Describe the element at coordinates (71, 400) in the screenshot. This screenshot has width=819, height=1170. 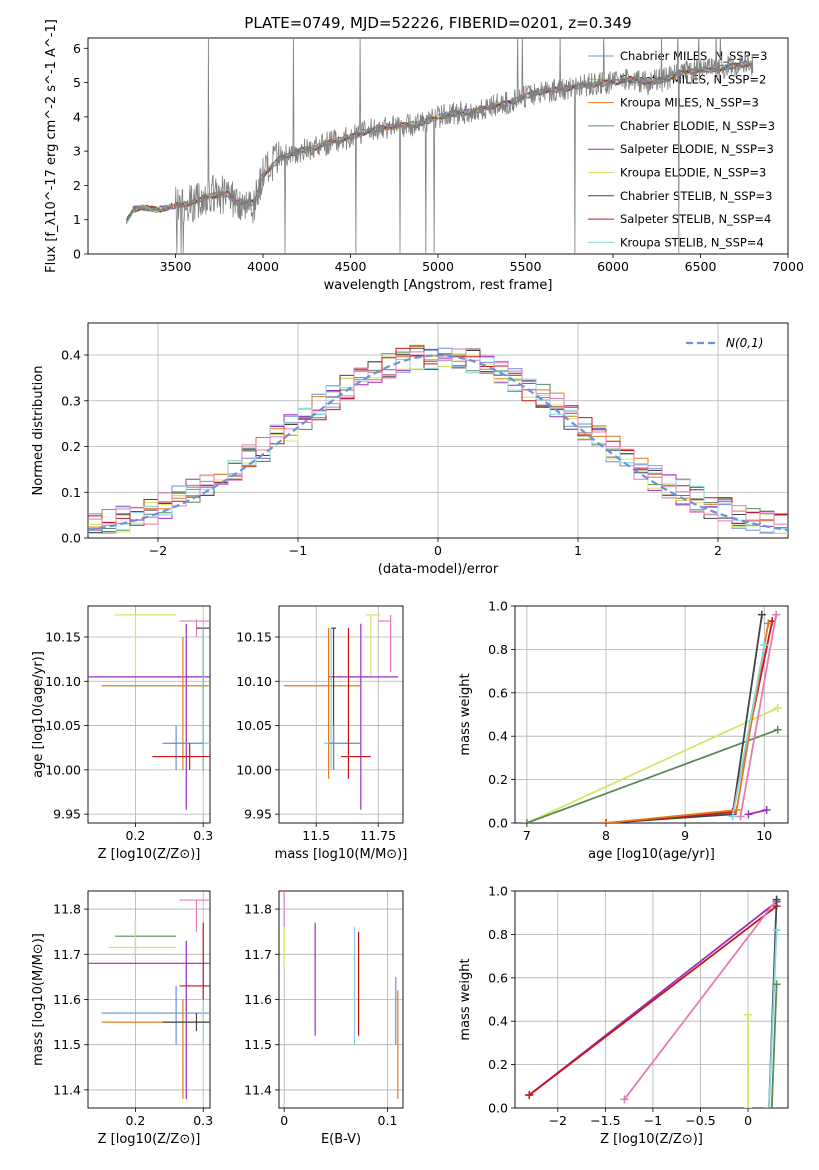
I see `y-tick-label: 0.3` at that location.